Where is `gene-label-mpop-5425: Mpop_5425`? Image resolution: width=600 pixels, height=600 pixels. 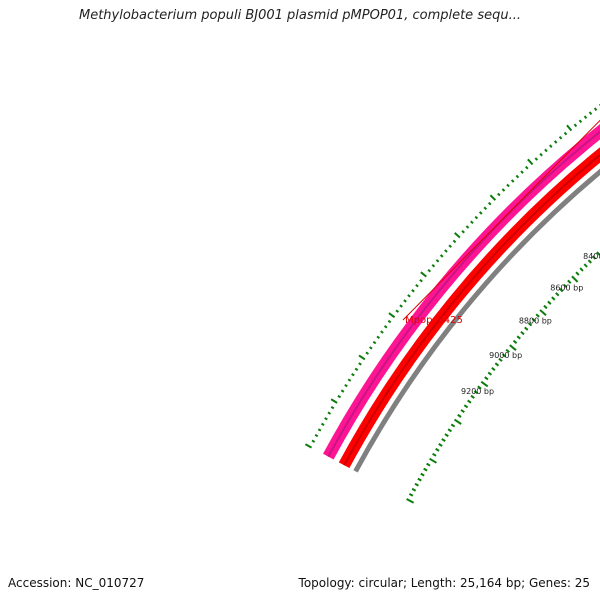
gene-label-mpop-5425: Mpop_5425 is located at coordinates (434, 320).